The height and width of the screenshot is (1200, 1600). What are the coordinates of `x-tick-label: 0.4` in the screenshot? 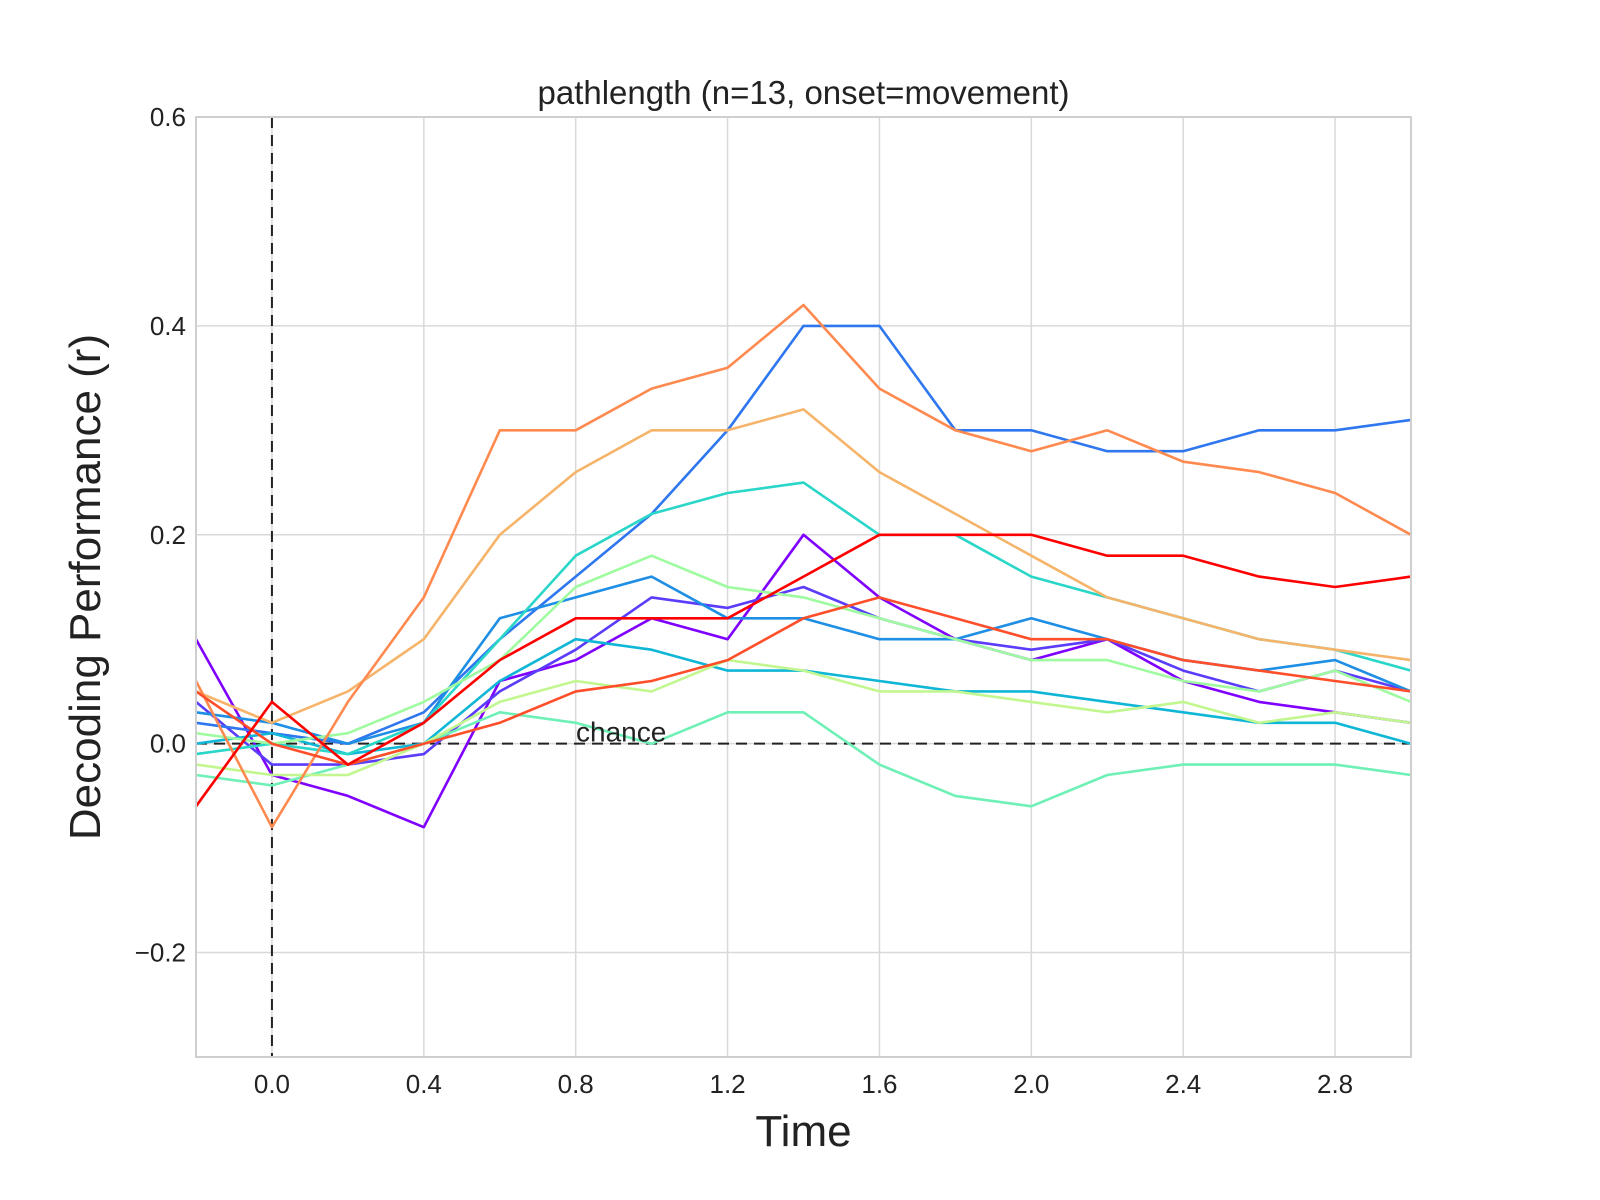 It's located at (424, 1084).